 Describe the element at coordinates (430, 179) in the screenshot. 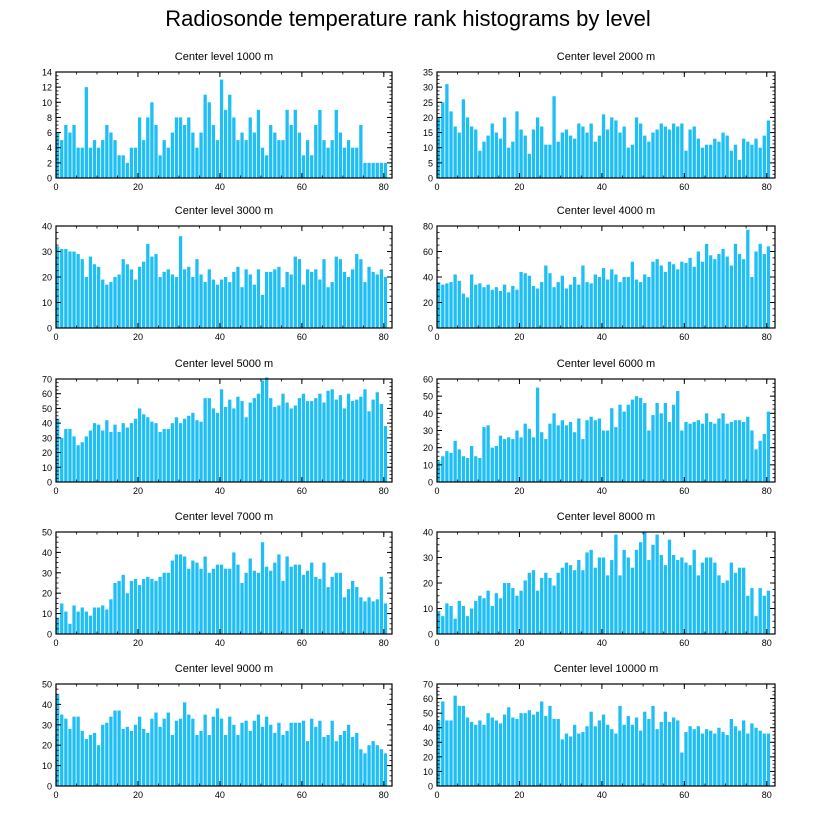

I see `y-tick-label: 0` at that location.